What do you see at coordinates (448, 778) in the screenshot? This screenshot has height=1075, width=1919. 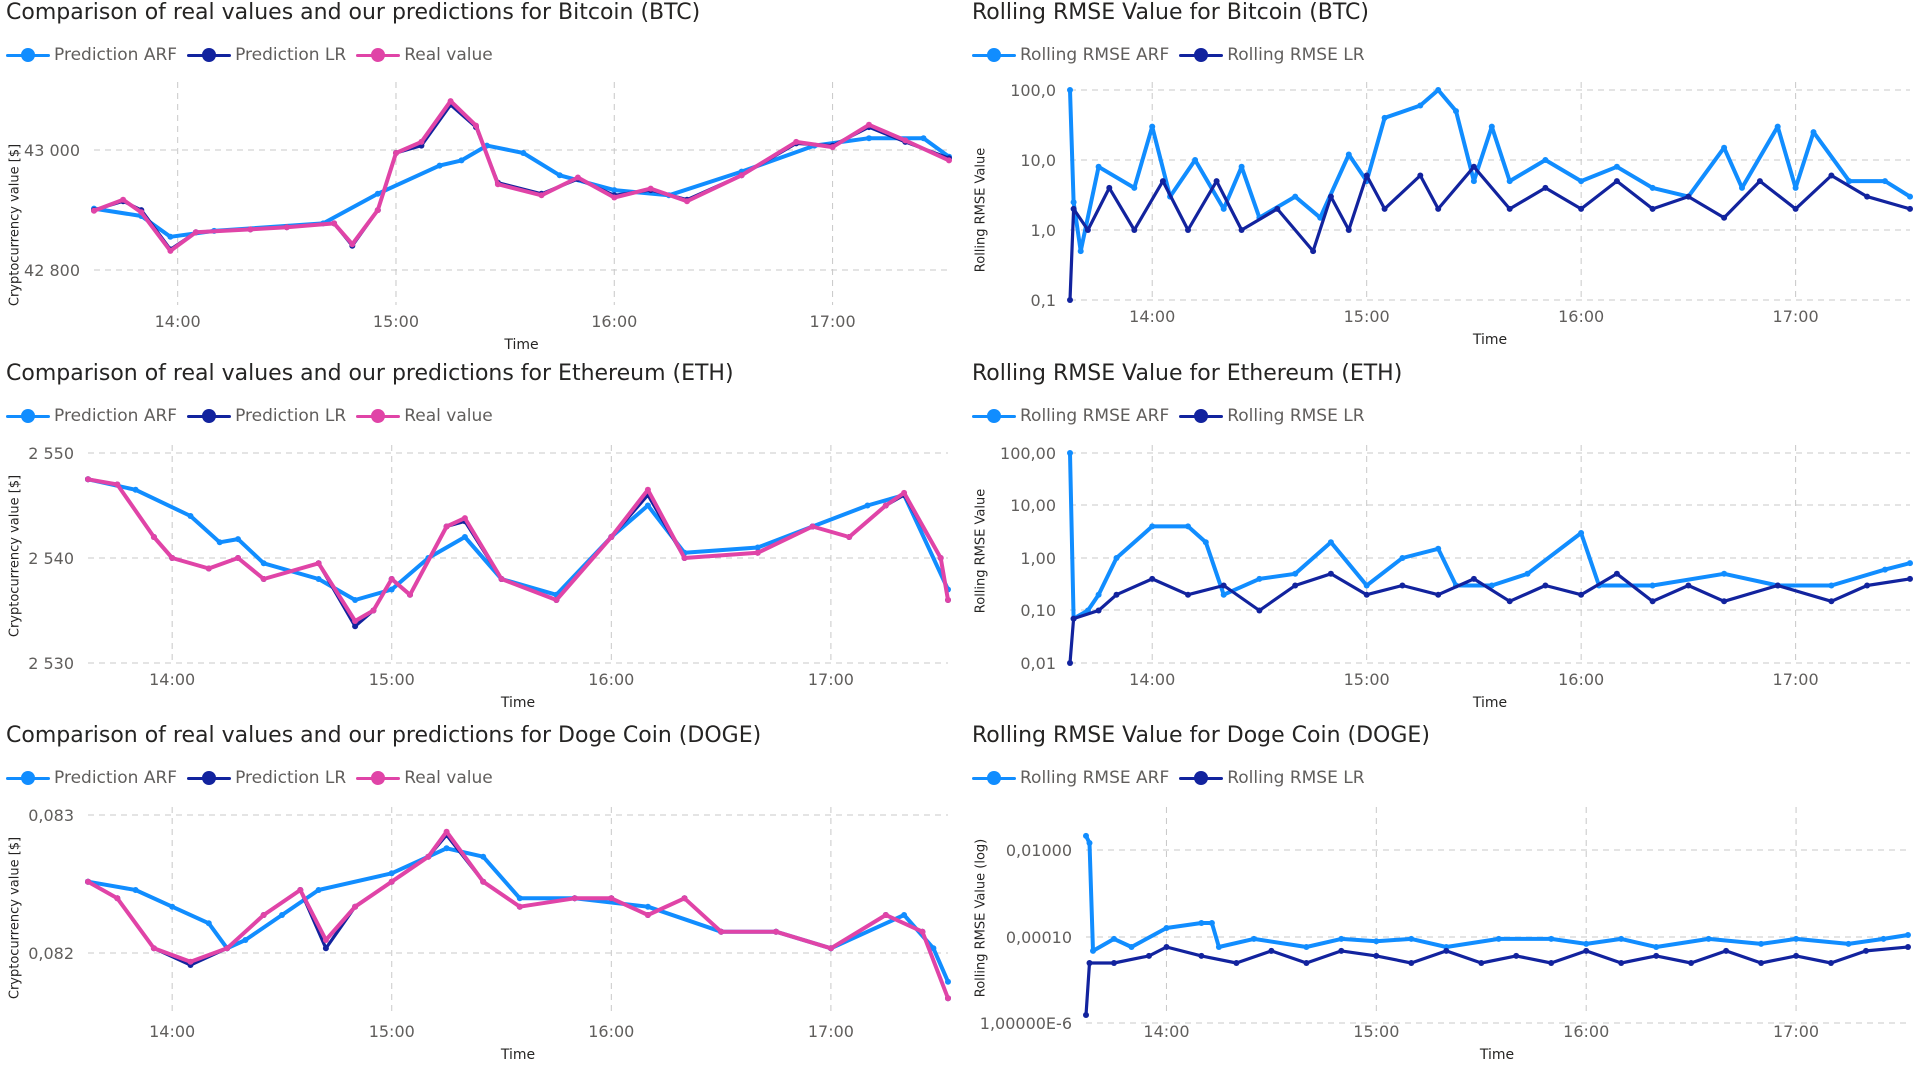 I see `legend-label: Real value` at bounding box center [448, 778].